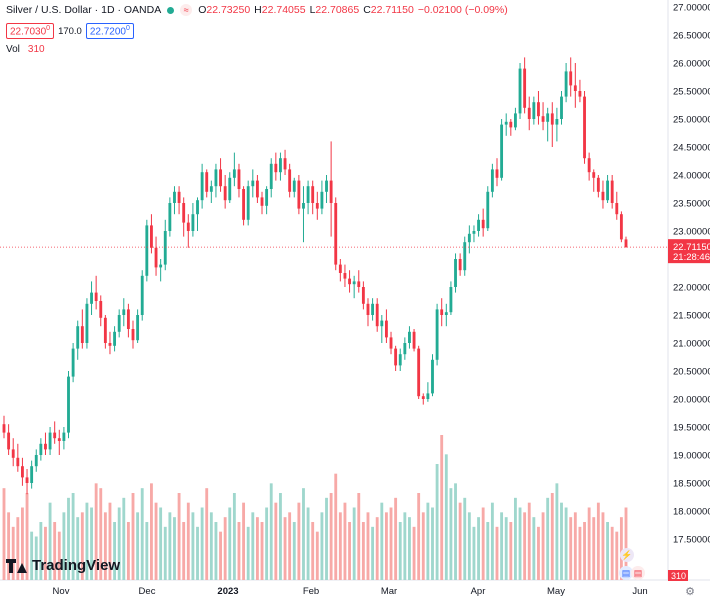 Image resolution: width=710 pixels, height=600 pixels. Describe the element at coordinates (109, 31) in the screenshot. I see `ask-price-button: 22.72000` at that location.